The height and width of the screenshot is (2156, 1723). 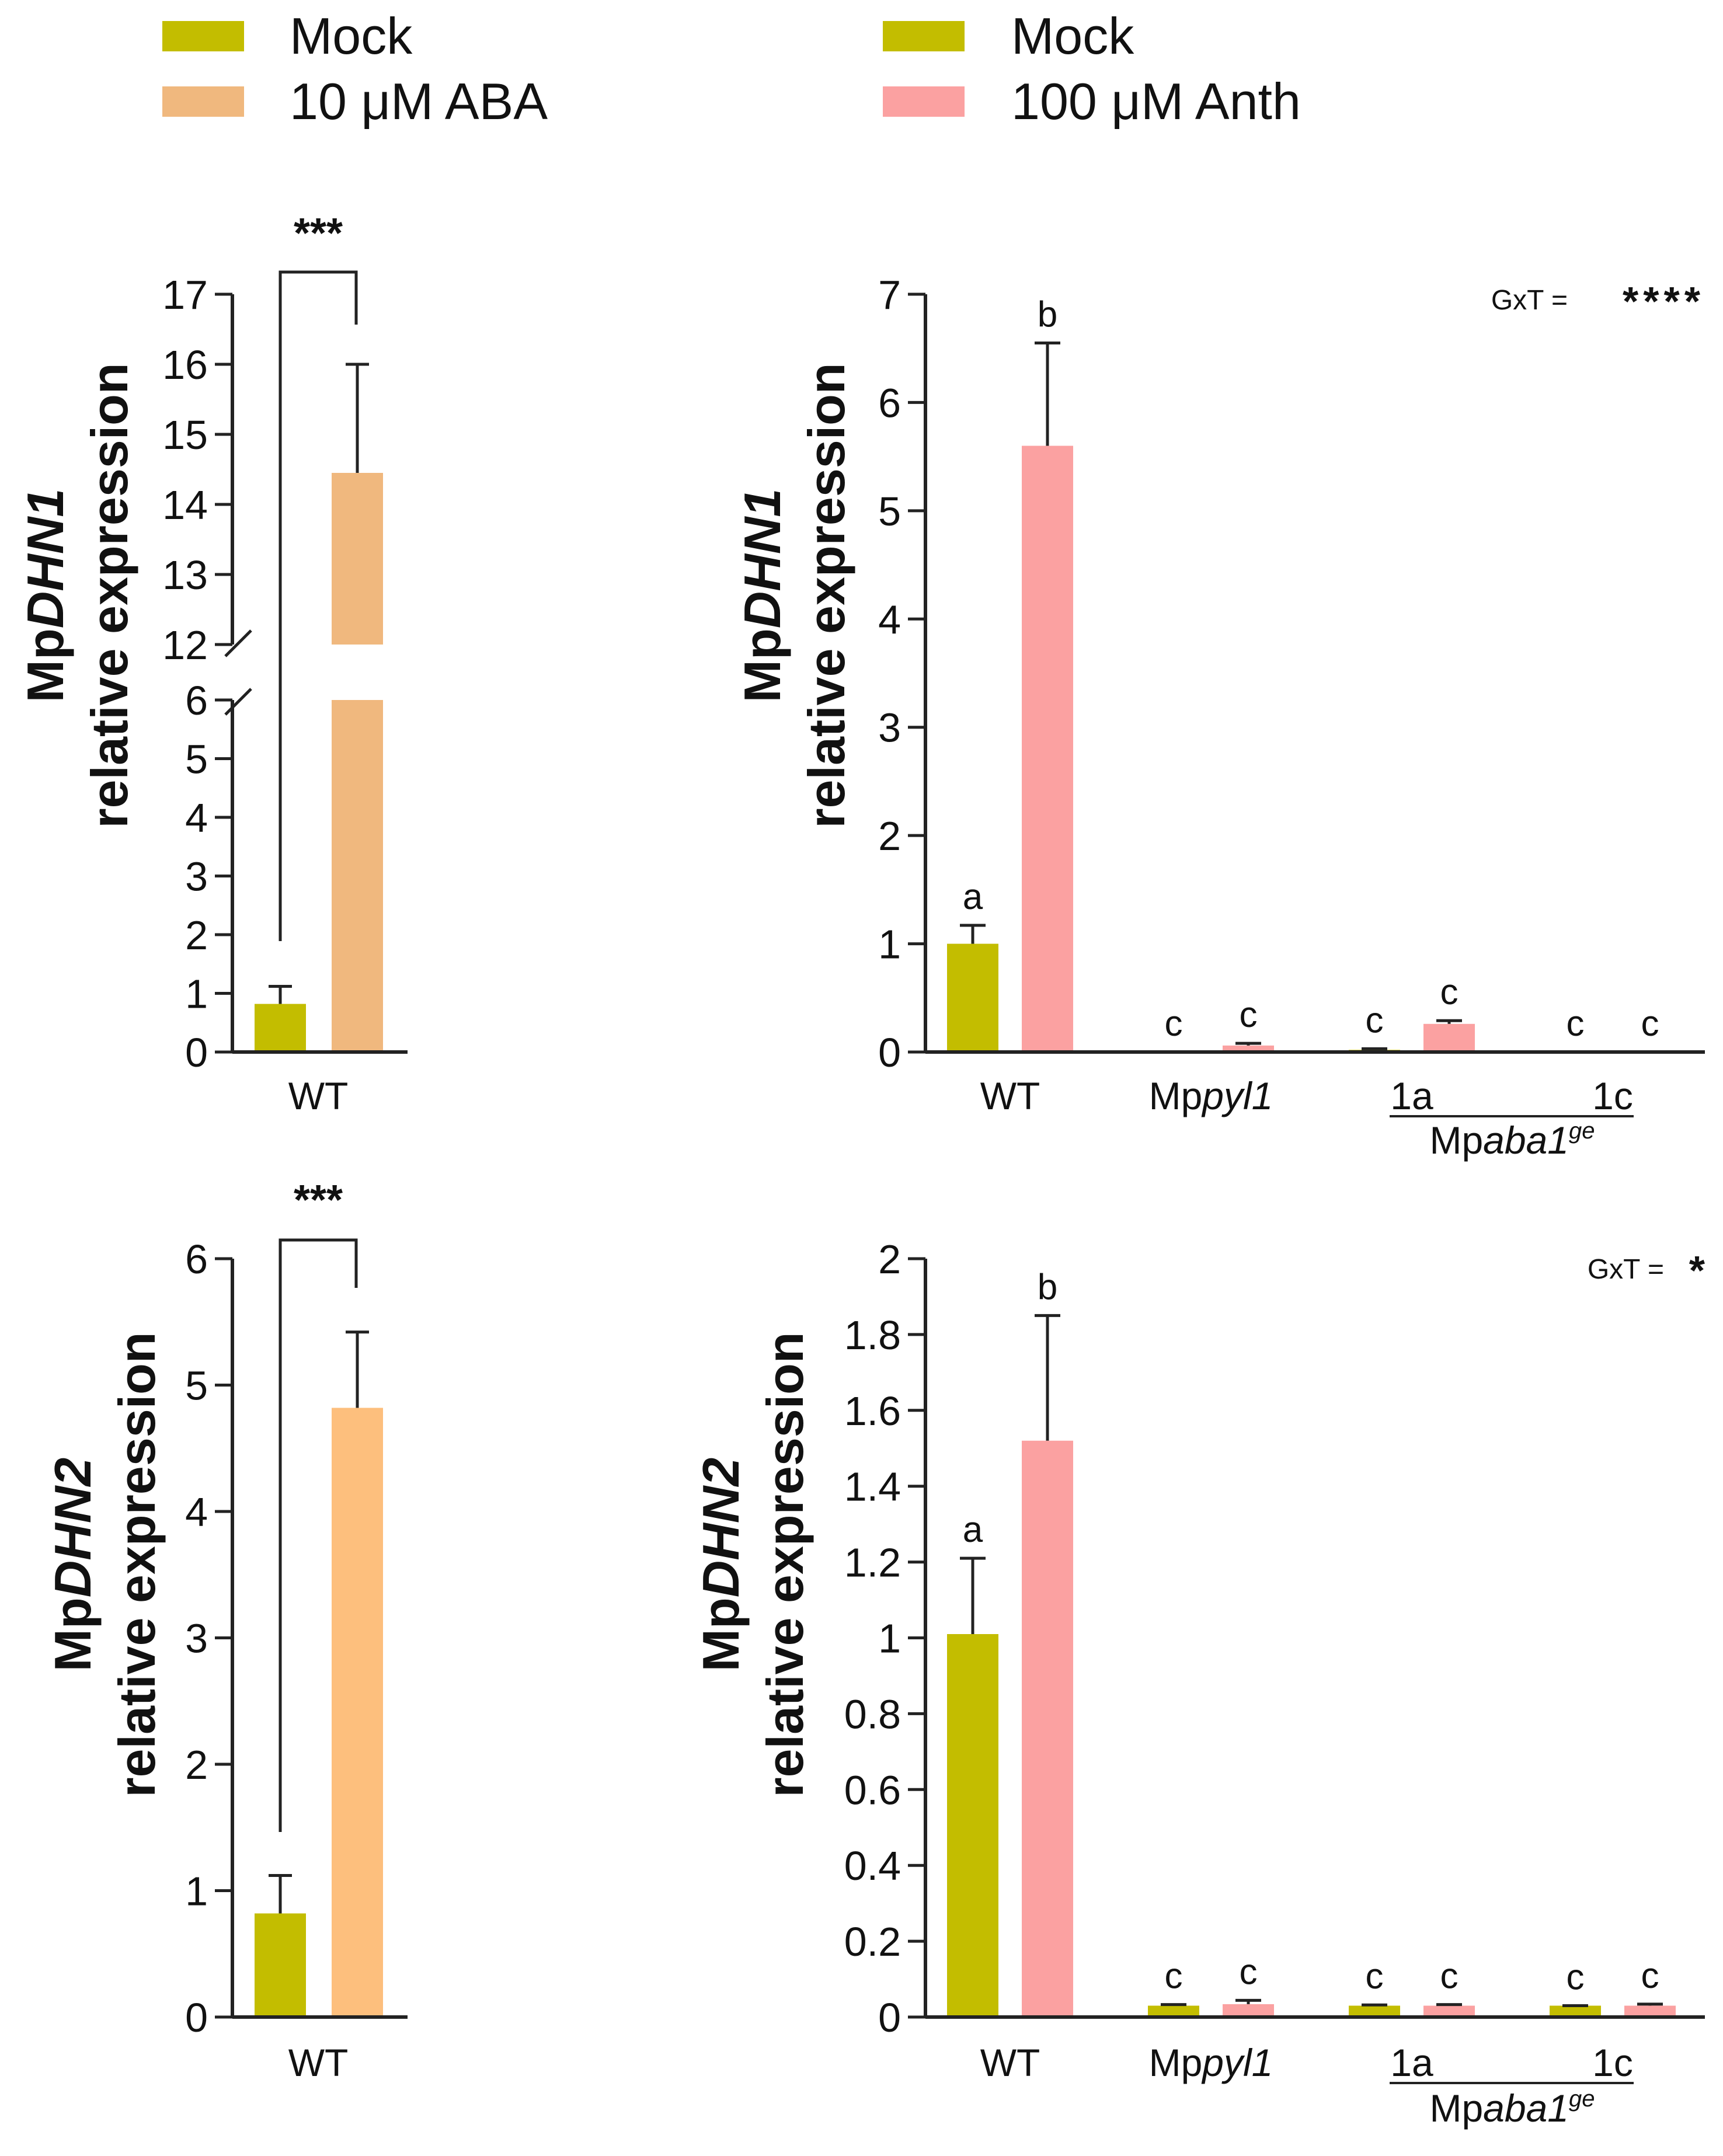 What do you see at coordinates (872, 1866) in the screenshot?
I see `y-tick-label: 0.4` at bounding box center [872, 1866].